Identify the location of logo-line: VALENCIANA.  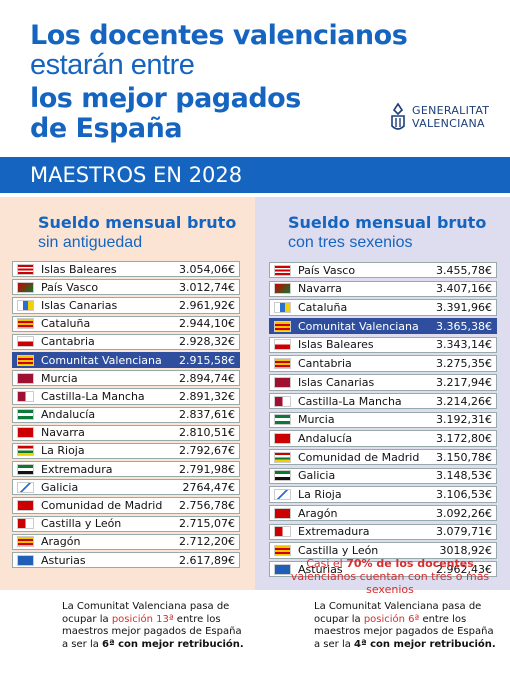
(448, 123).